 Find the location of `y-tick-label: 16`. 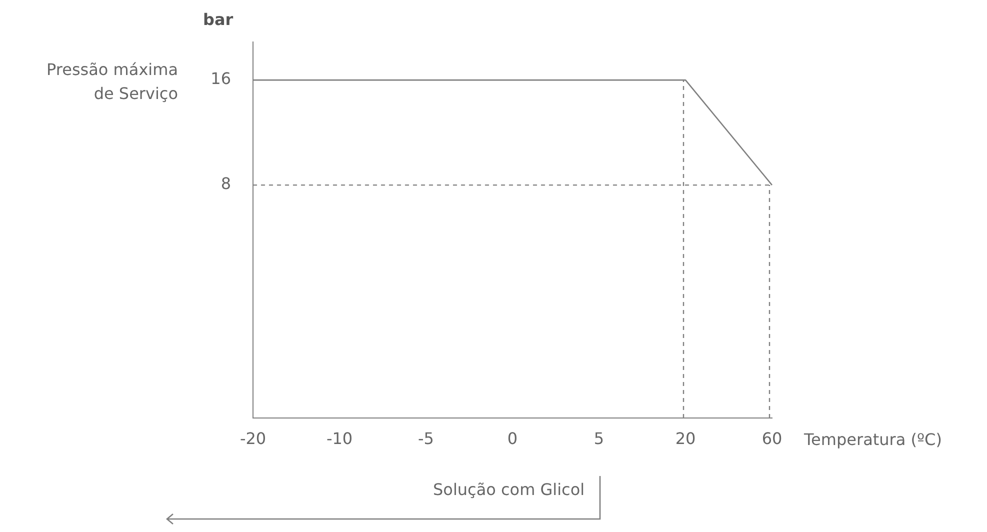

y-tick-label: 16 is located at coordinates (220, 78).